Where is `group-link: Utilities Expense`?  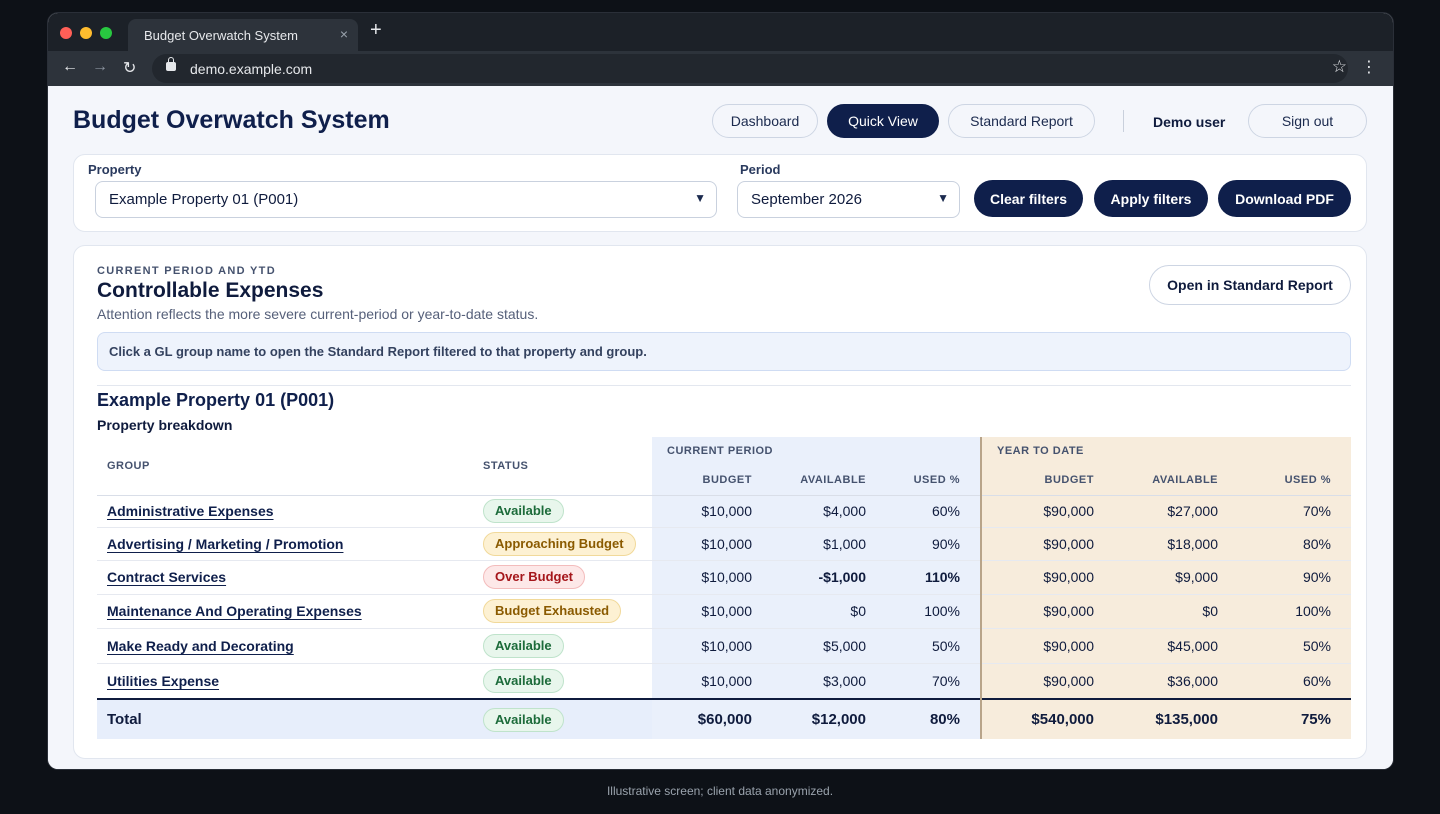
group-link: Utilities Expense is located at coordinates (163, 680).